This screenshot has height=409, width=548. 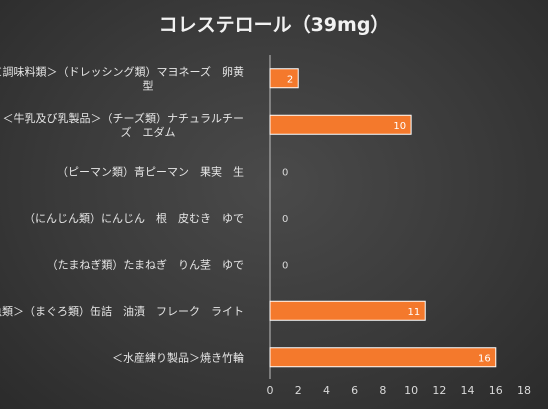 What do you see at coordinates (123, 118) in the screenshot?
I see `category-label: ＜牛乳及び乳製品＞（チーズ類）ナチュラルチー` at bounding box center [123, 118].